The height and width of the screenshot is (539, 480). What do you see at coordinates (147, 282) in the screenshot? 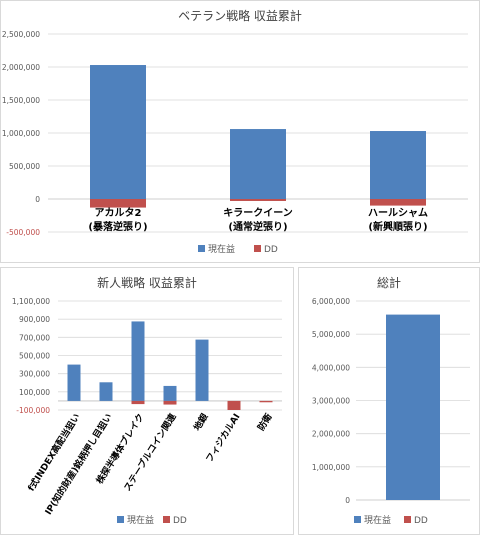
I see `new-chart-title: 新人戦略 収益累計` at bounding box center [147, 282].